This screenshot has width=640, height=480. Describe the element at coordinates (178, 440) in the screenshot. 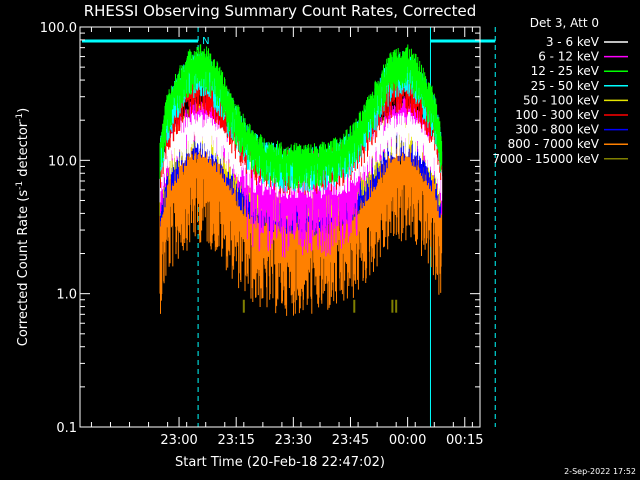

I see `x-tick-label: 23:00` at that location.